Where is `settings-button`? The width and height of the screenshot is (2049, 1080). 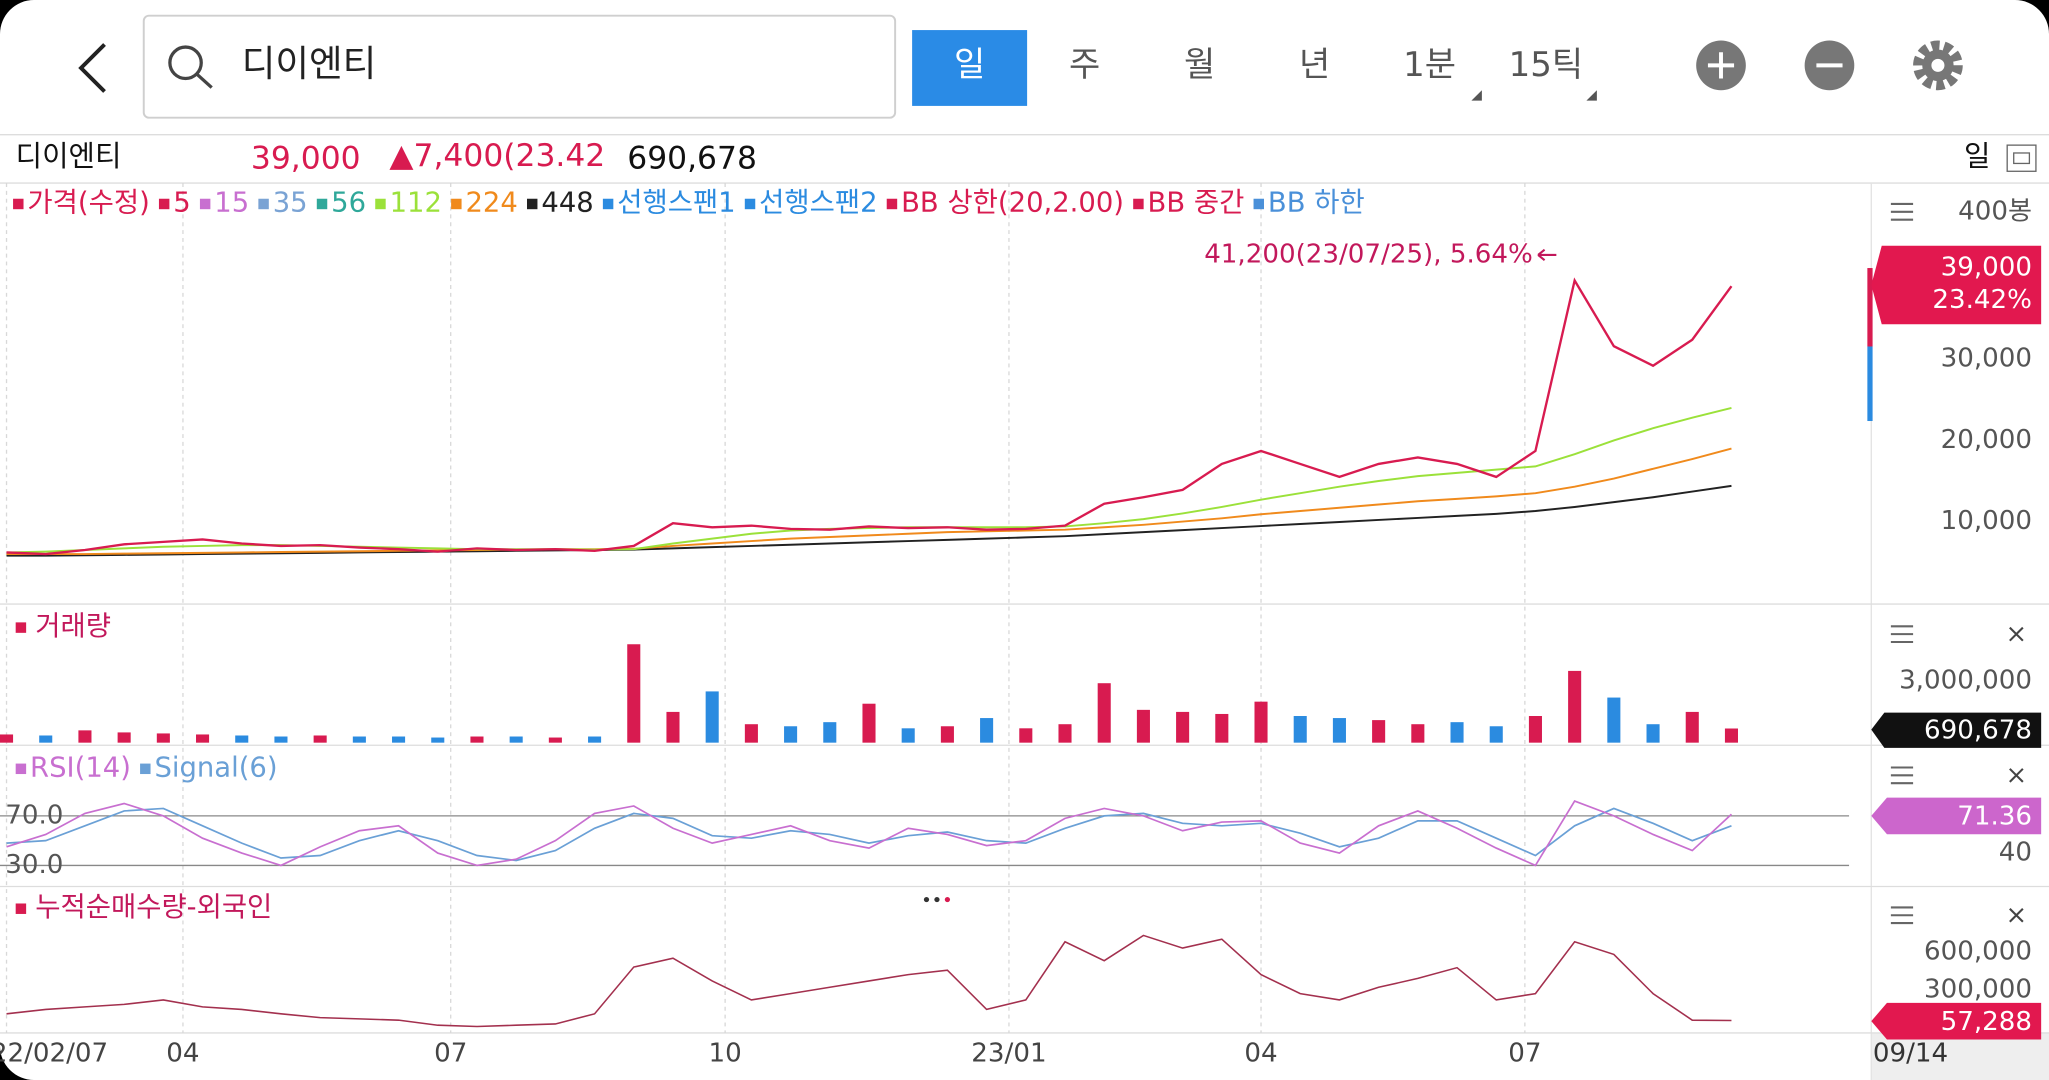
settings-button is located at coordinates (1938, 65).